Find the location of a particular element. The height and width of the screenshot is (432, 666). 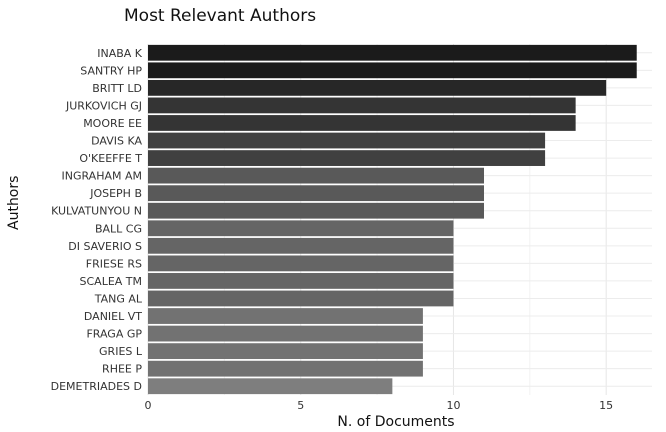

x-axis-label: N. of Documents is located at coordinates (396, 422).